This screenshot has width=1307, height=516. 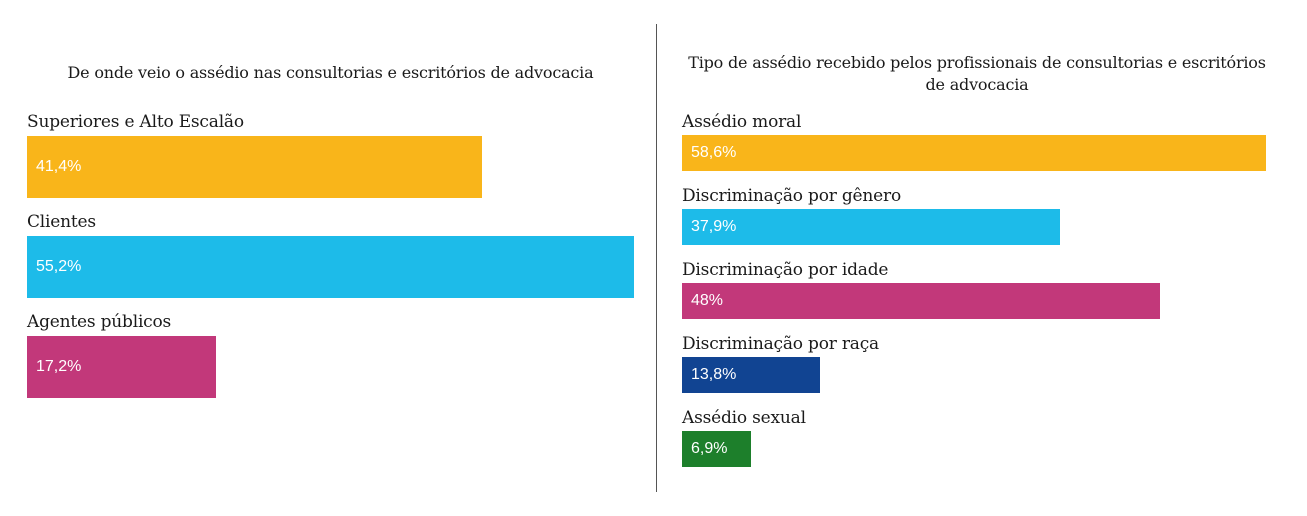 I want to click on panel-divider, so click(x=656, y=258).